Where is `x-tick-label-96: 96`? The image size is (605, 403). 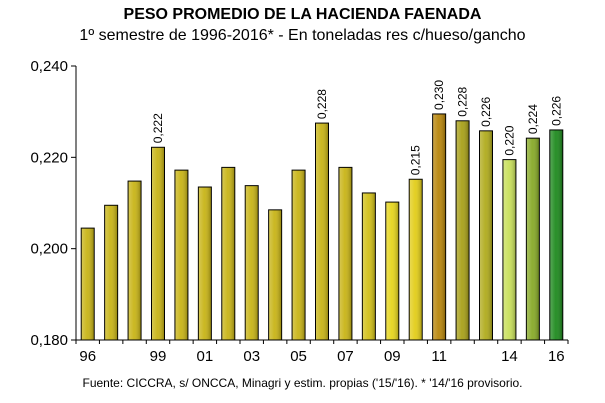
x-tick-label-96: 96 is located at coordinates (87, 356).